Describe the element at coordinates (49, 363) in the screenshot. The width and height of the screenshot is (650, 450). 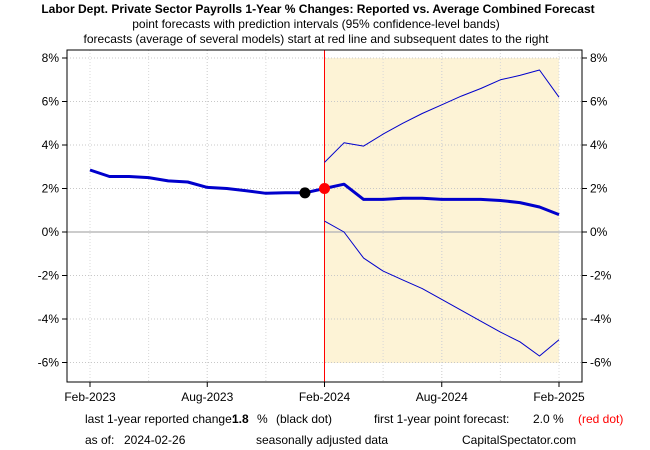
I see `y-tick-label-left: -6%` at that location.